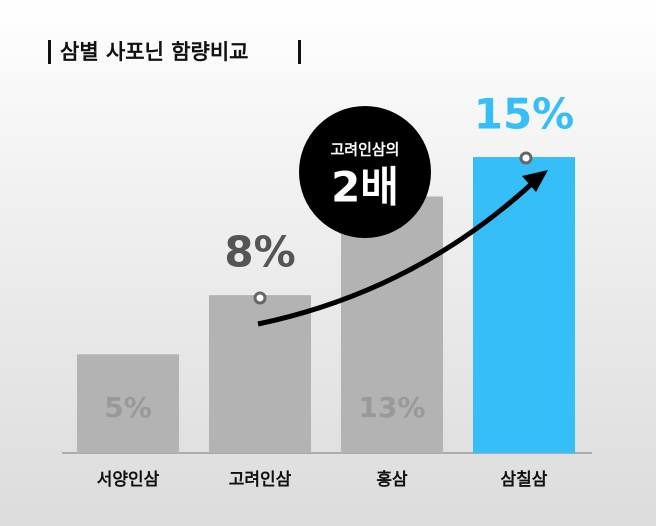 The image size is (656, 526). Describe the element at coordinates (391, 407) in the screenshot. I see `value-label: 13%` at that location.